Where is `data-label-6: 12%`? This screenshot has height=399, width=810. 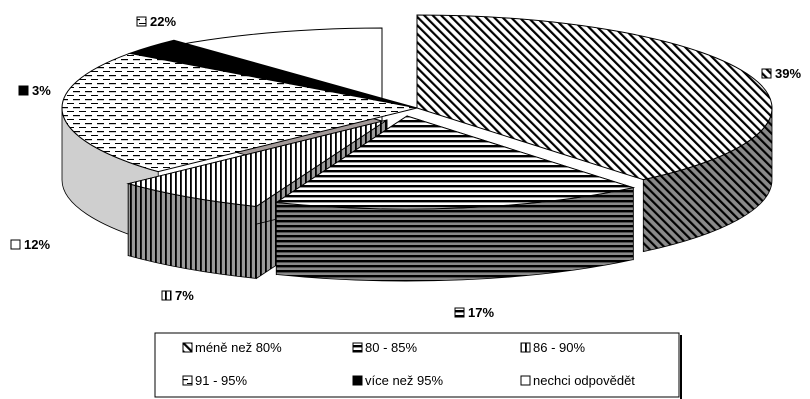
data-label-6: 12% is located at coordinates (37, 244).